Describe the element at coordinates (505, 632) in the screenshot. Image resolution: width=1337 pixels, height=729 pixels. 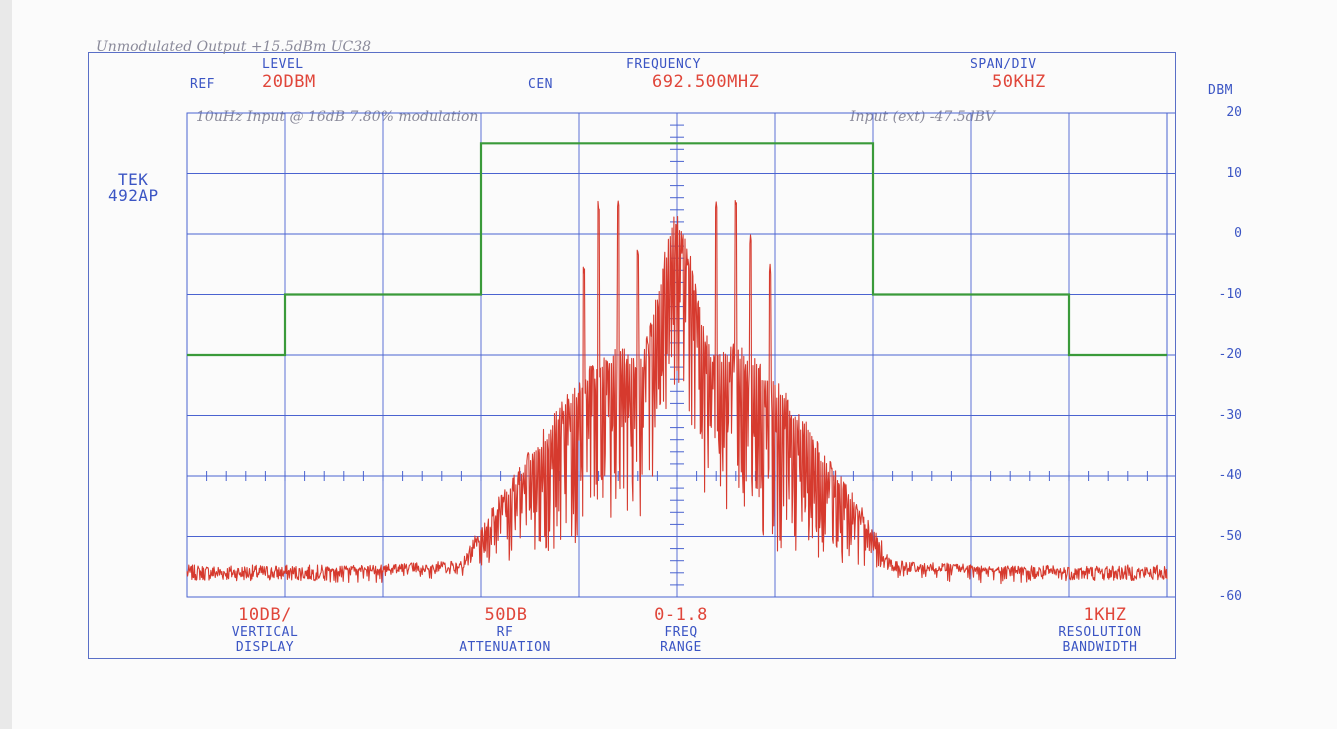
I see `rf-label1: RF` at that location.